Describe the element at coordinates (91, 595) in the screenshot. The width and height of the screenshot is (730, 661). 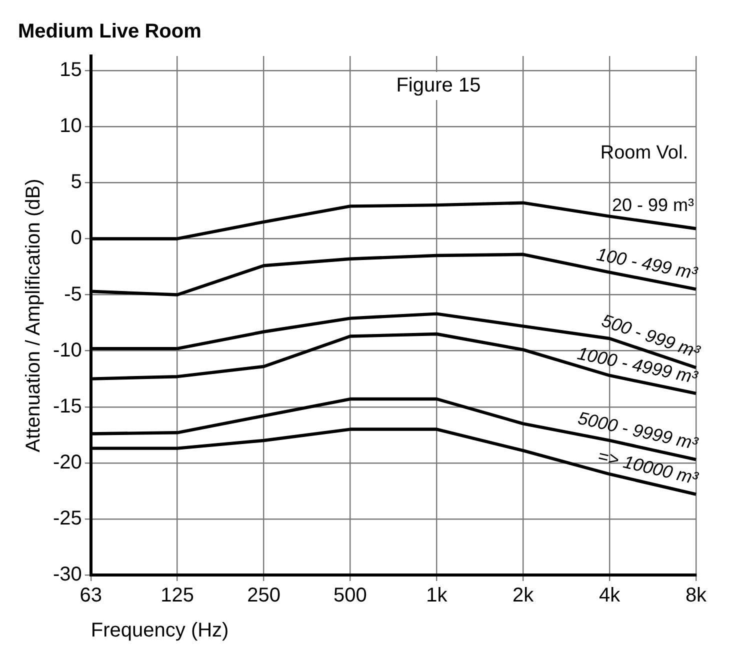
I see `x-tick-label: 63` at that location.